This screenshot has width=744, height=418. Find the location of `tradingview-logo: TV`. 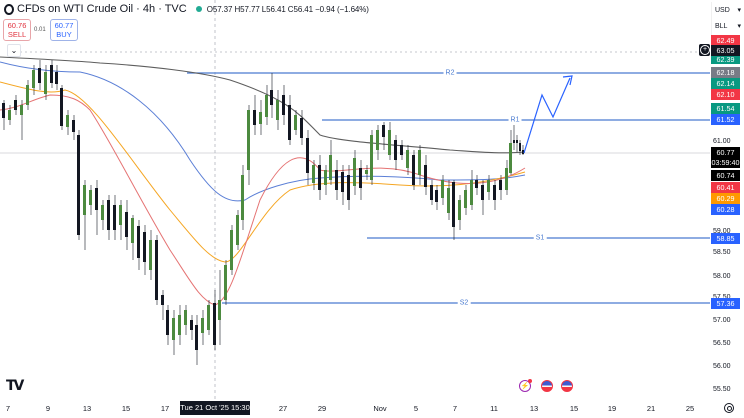

tradingview-logo: TV is located at coordinates (15, 386).